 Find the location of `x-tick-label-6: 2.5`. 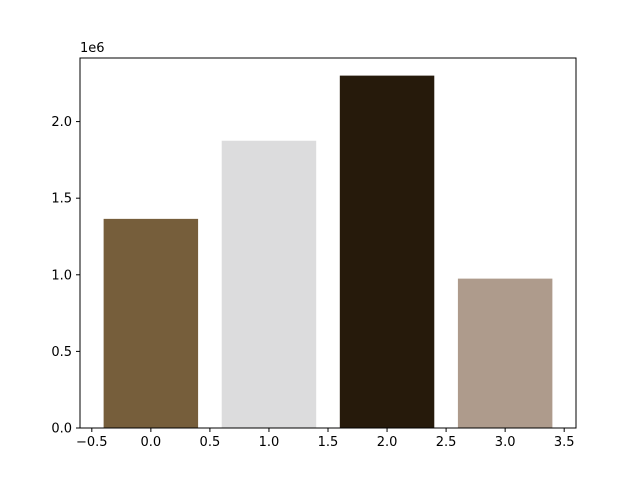

x-tick-label-6: 2.5 is located at coordinates (446, 442).